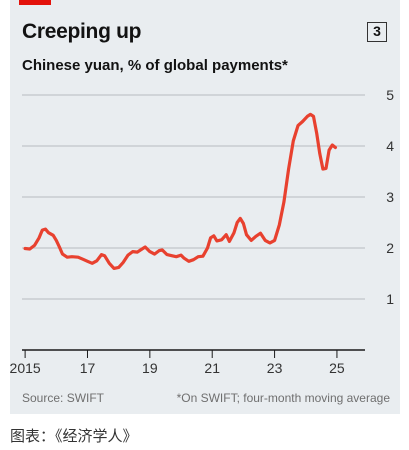  I want to click on chart-title: Creeping up, so click(82, 31).